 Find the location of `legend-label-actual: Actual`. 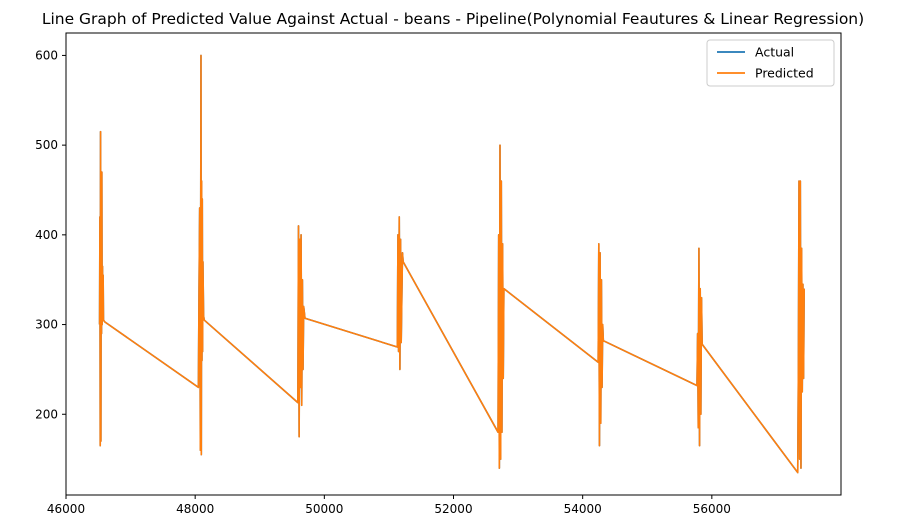

legend-label-actual: Actual is located at coordinates (774, 52).